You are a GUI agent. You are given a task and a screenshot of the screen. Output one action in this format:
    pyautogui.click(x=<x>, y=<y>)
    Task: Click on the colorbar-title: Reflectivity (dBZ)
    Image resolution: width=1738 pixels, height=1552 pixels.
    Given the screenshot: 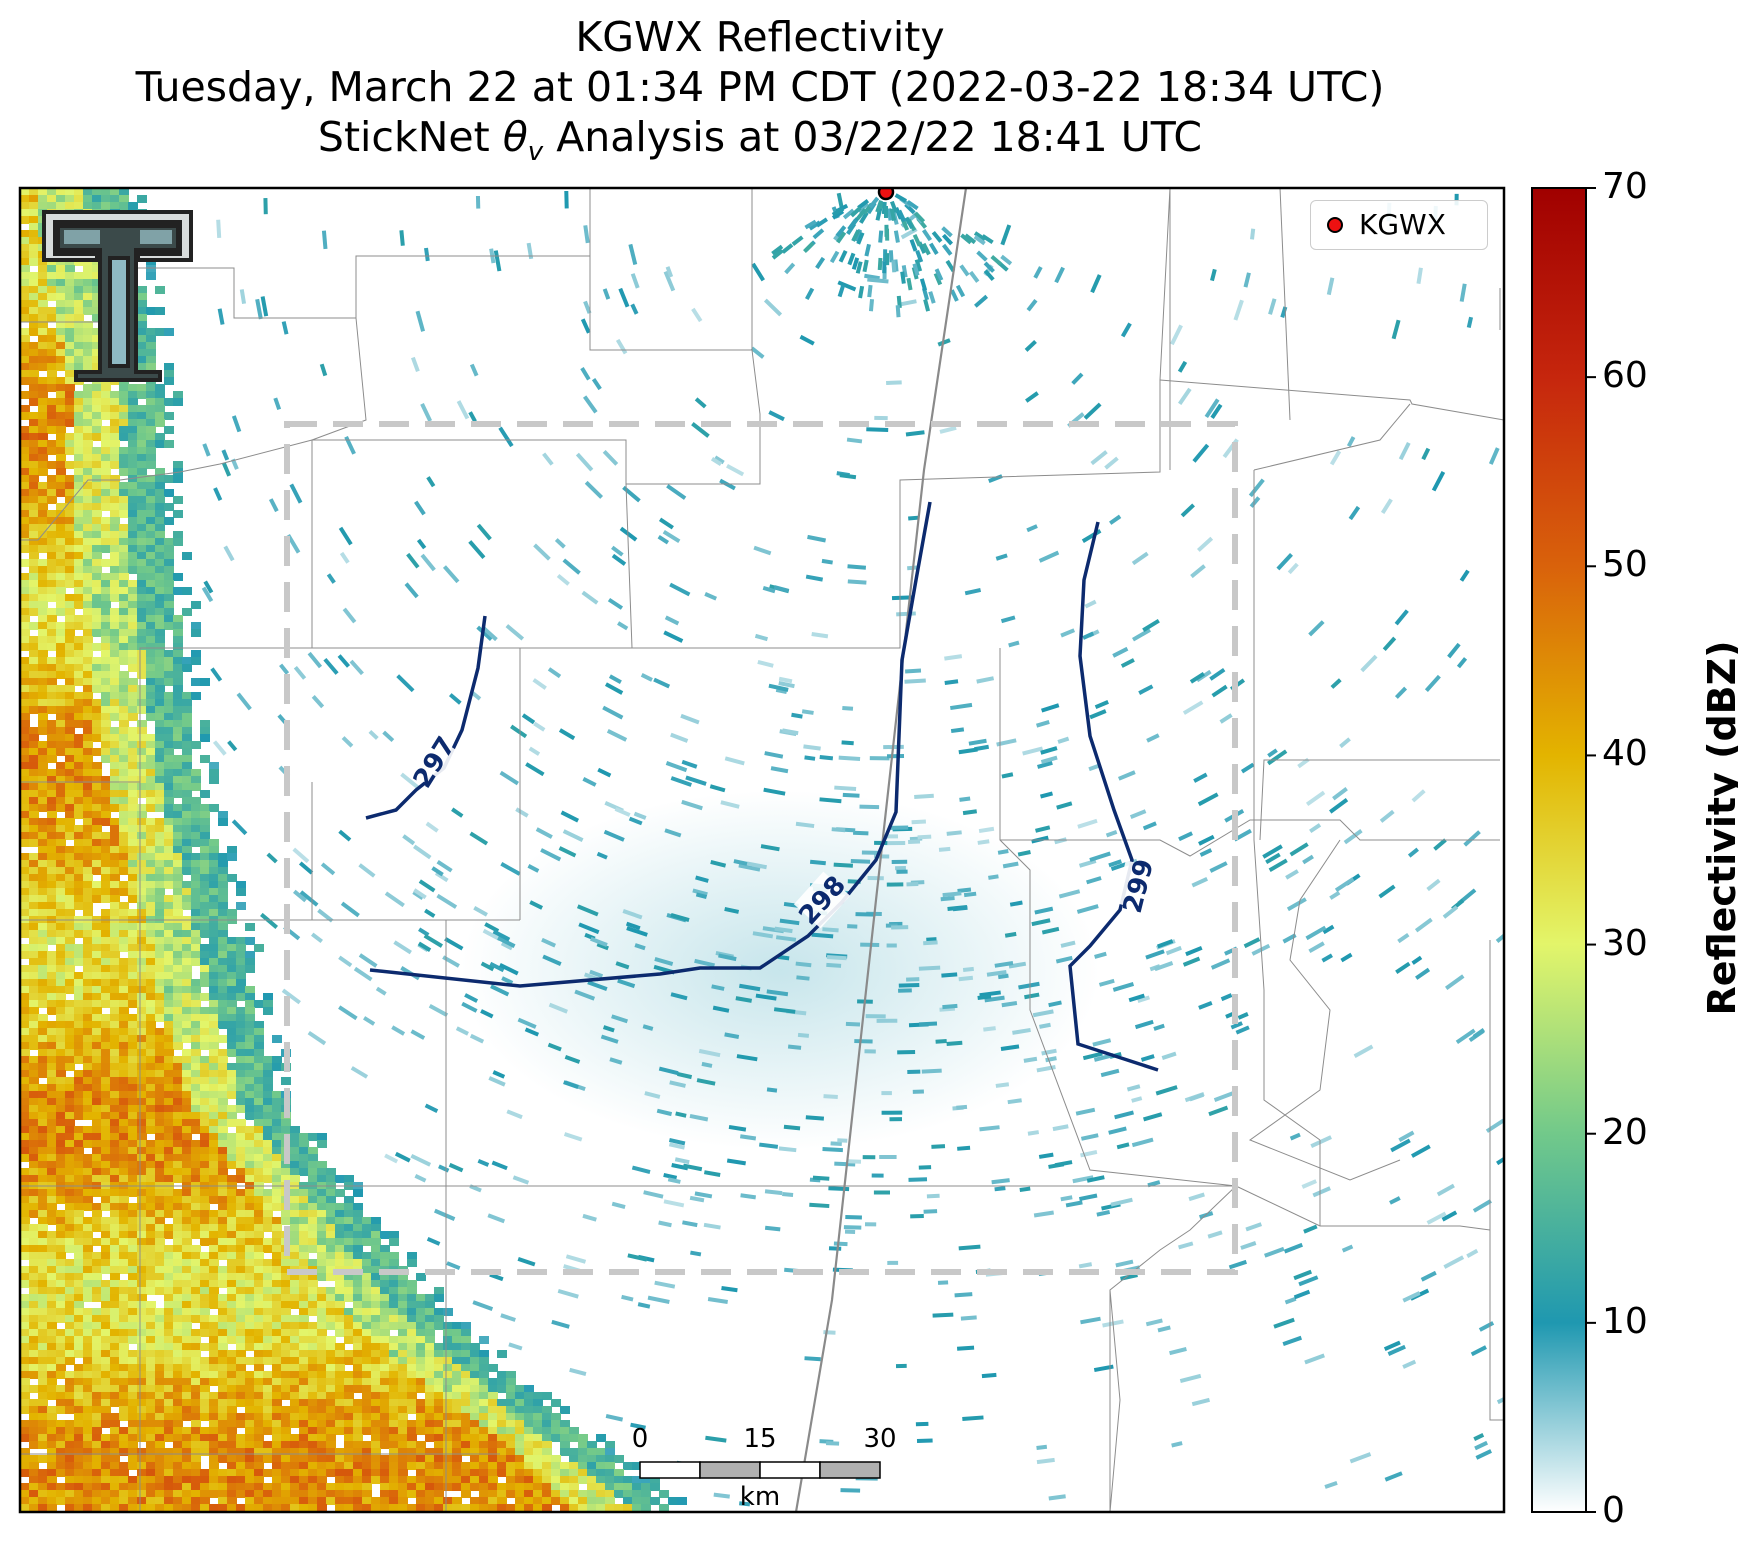 What is the action you would take?
    pyautogui.click(x=1719, y=828)
    